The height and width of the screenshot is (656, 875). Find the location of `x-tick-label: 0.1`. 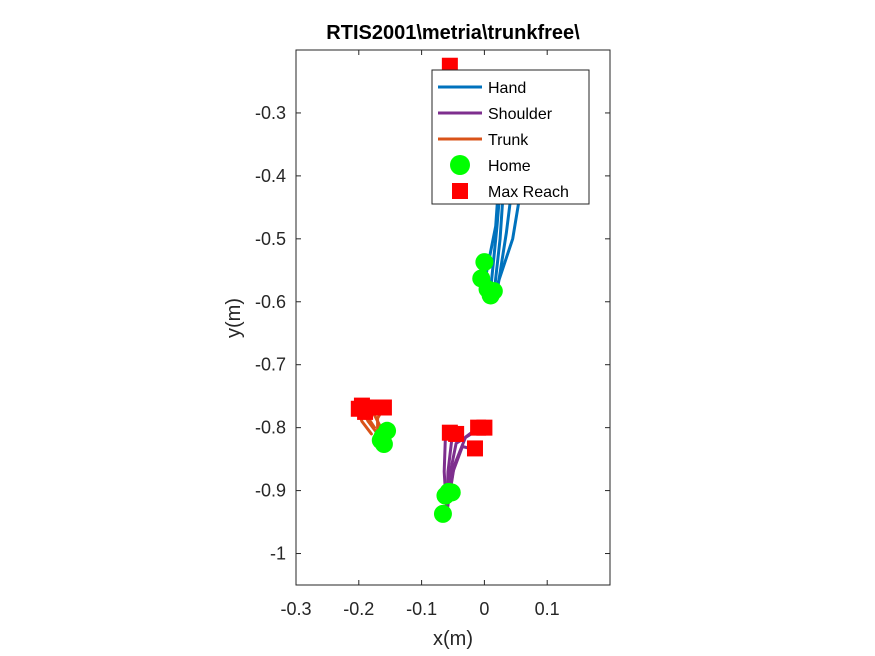

x-tick-label: 0.1 is located at coordinates (547, 609).